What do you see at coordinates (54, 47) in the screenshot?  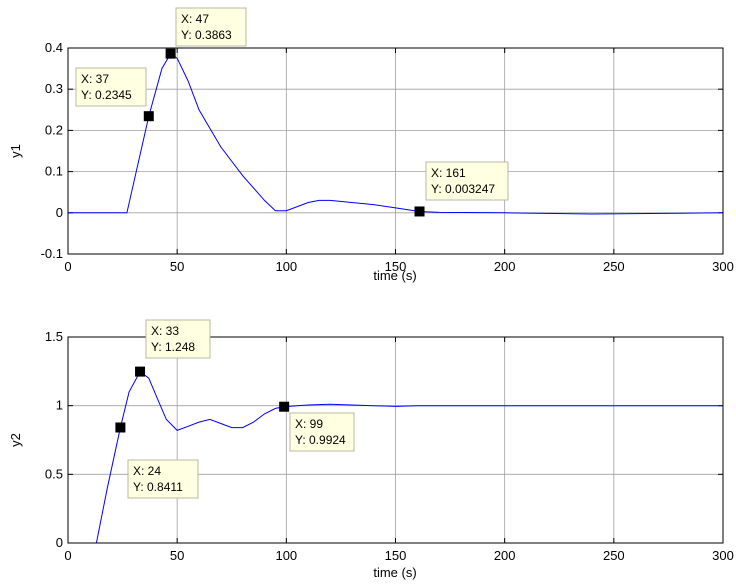 I see `y-tick-label: 0.4` at bounding box center [54, 47].